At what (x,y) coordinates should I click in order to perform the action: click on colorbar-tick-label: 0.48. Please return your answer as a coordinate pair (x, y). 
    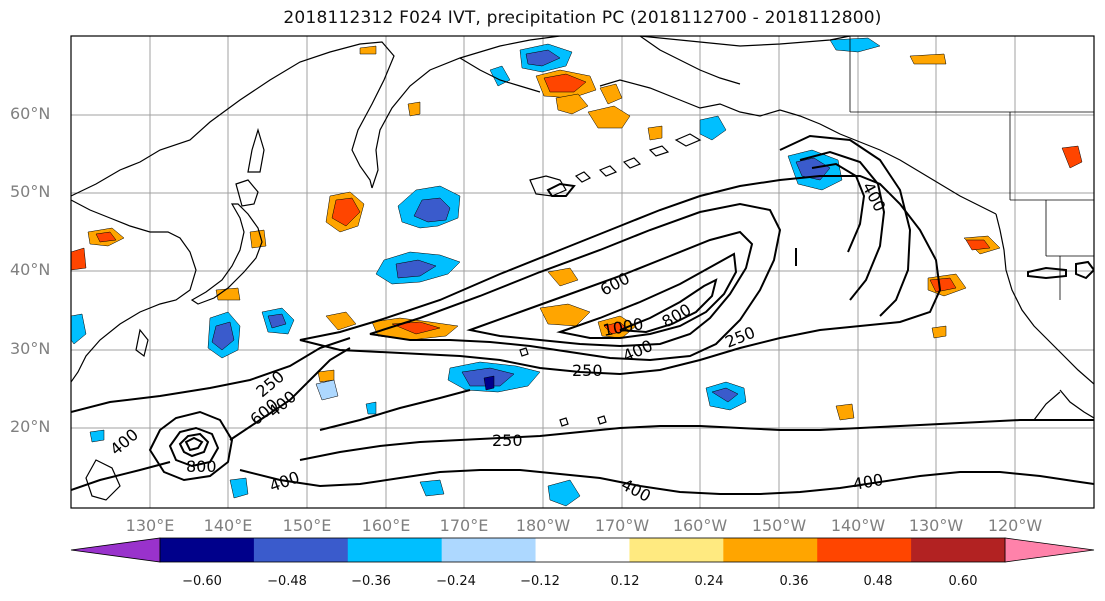
    Looking at the image, I should click on (878, 581).